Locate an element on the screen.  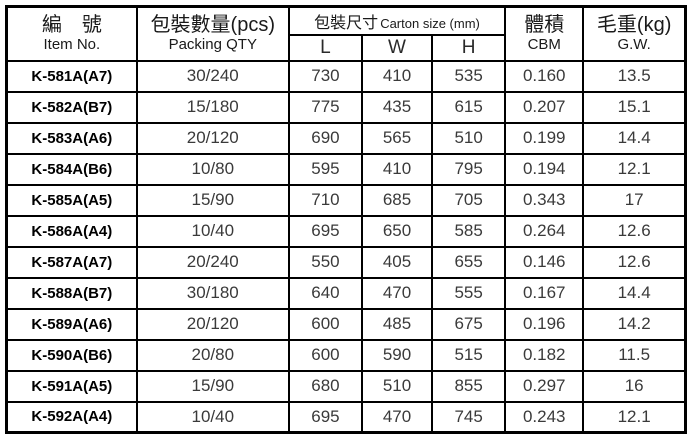
width-cell: 650 is located at coordinates (397, 231).